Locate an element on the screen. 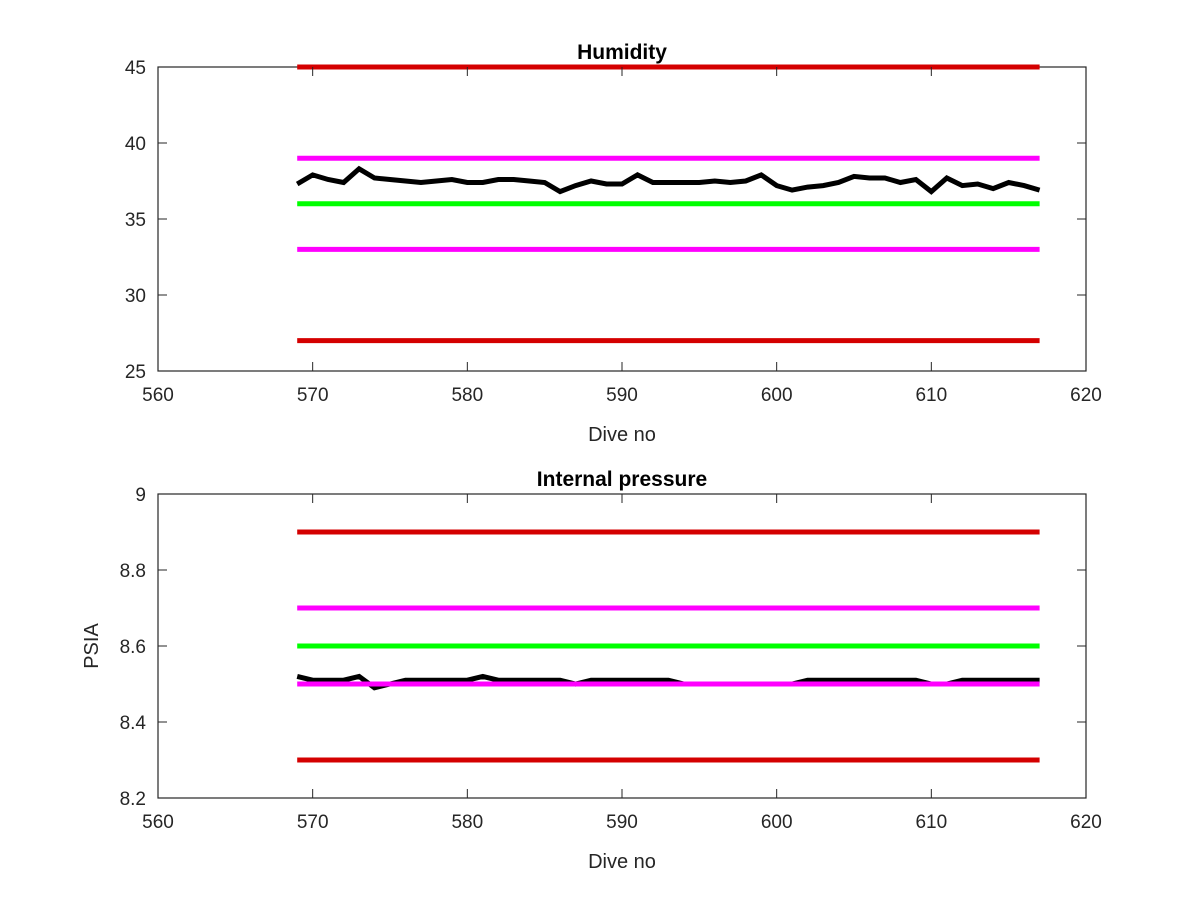 The height and width of the screenshot is (900, 1200). chart-0-y-tick-label-3: 40 is located at coordinates (135, 144).